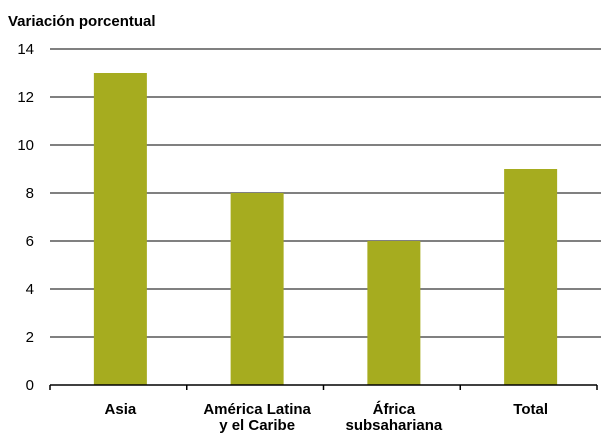 Image resolution: width=601 pixels, height=437 pixels. I want to click on y-tick-labels: 0 2 4 6 8 10 12 14, so click(25, 217).